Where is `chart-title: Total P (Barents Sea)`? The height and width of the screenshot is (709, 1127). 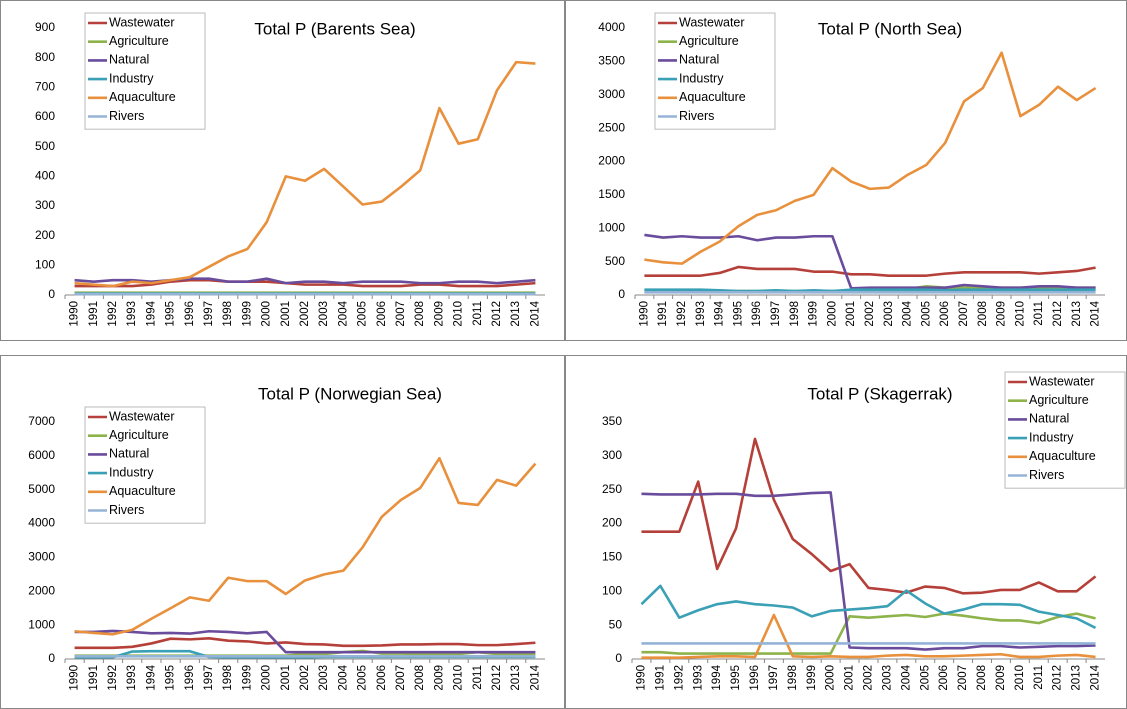 chart-title: Total P (Barents Sea) is located at coordinates (334, 28).